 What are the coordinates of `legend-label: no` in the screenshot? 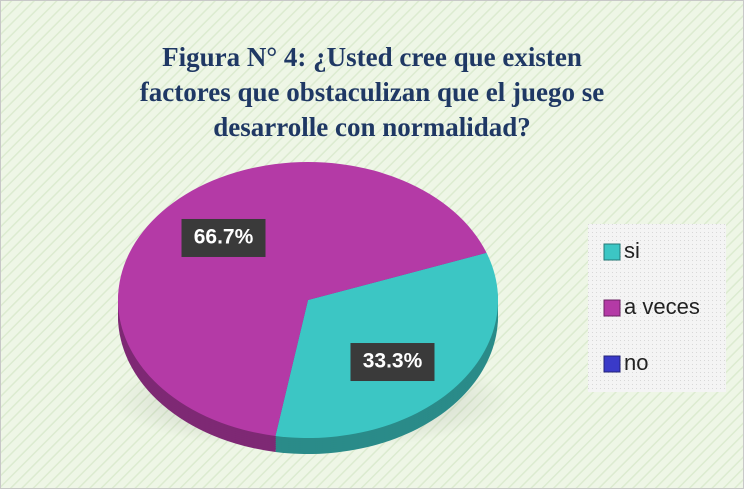 It's located at (636, 362).